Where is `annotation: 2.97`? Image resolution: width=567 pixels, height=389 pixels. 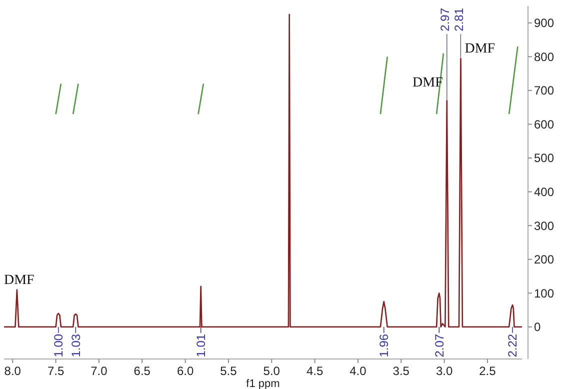 annotation: 2.97 is located at coordinates (445, 20).